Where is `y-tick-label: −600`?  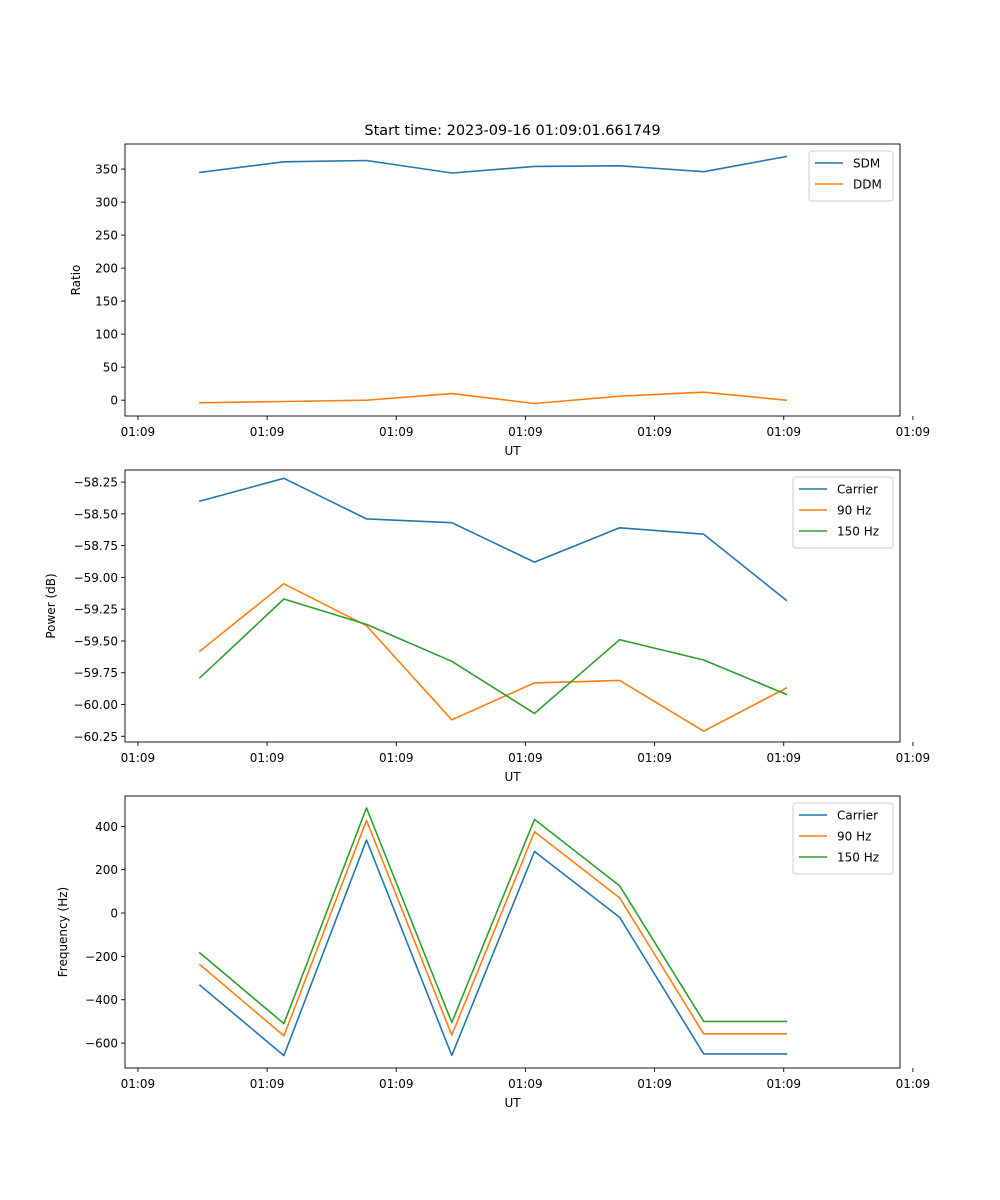 y-tick-label: −600 is located at coordinates (101, 1044).